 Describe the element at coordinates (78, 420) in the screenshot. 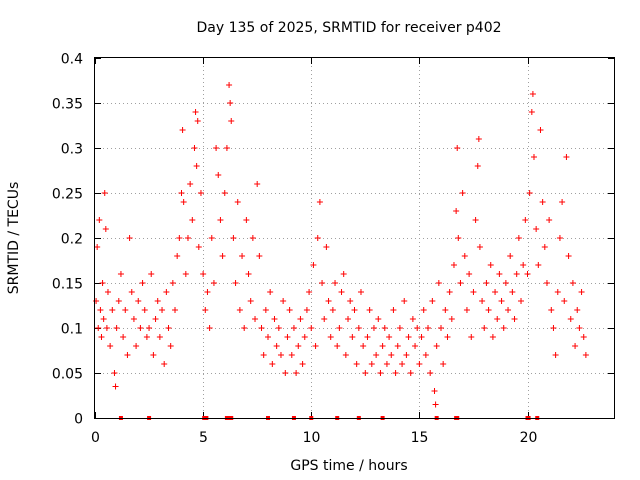

I see `y-tick-label: 0` at that location.